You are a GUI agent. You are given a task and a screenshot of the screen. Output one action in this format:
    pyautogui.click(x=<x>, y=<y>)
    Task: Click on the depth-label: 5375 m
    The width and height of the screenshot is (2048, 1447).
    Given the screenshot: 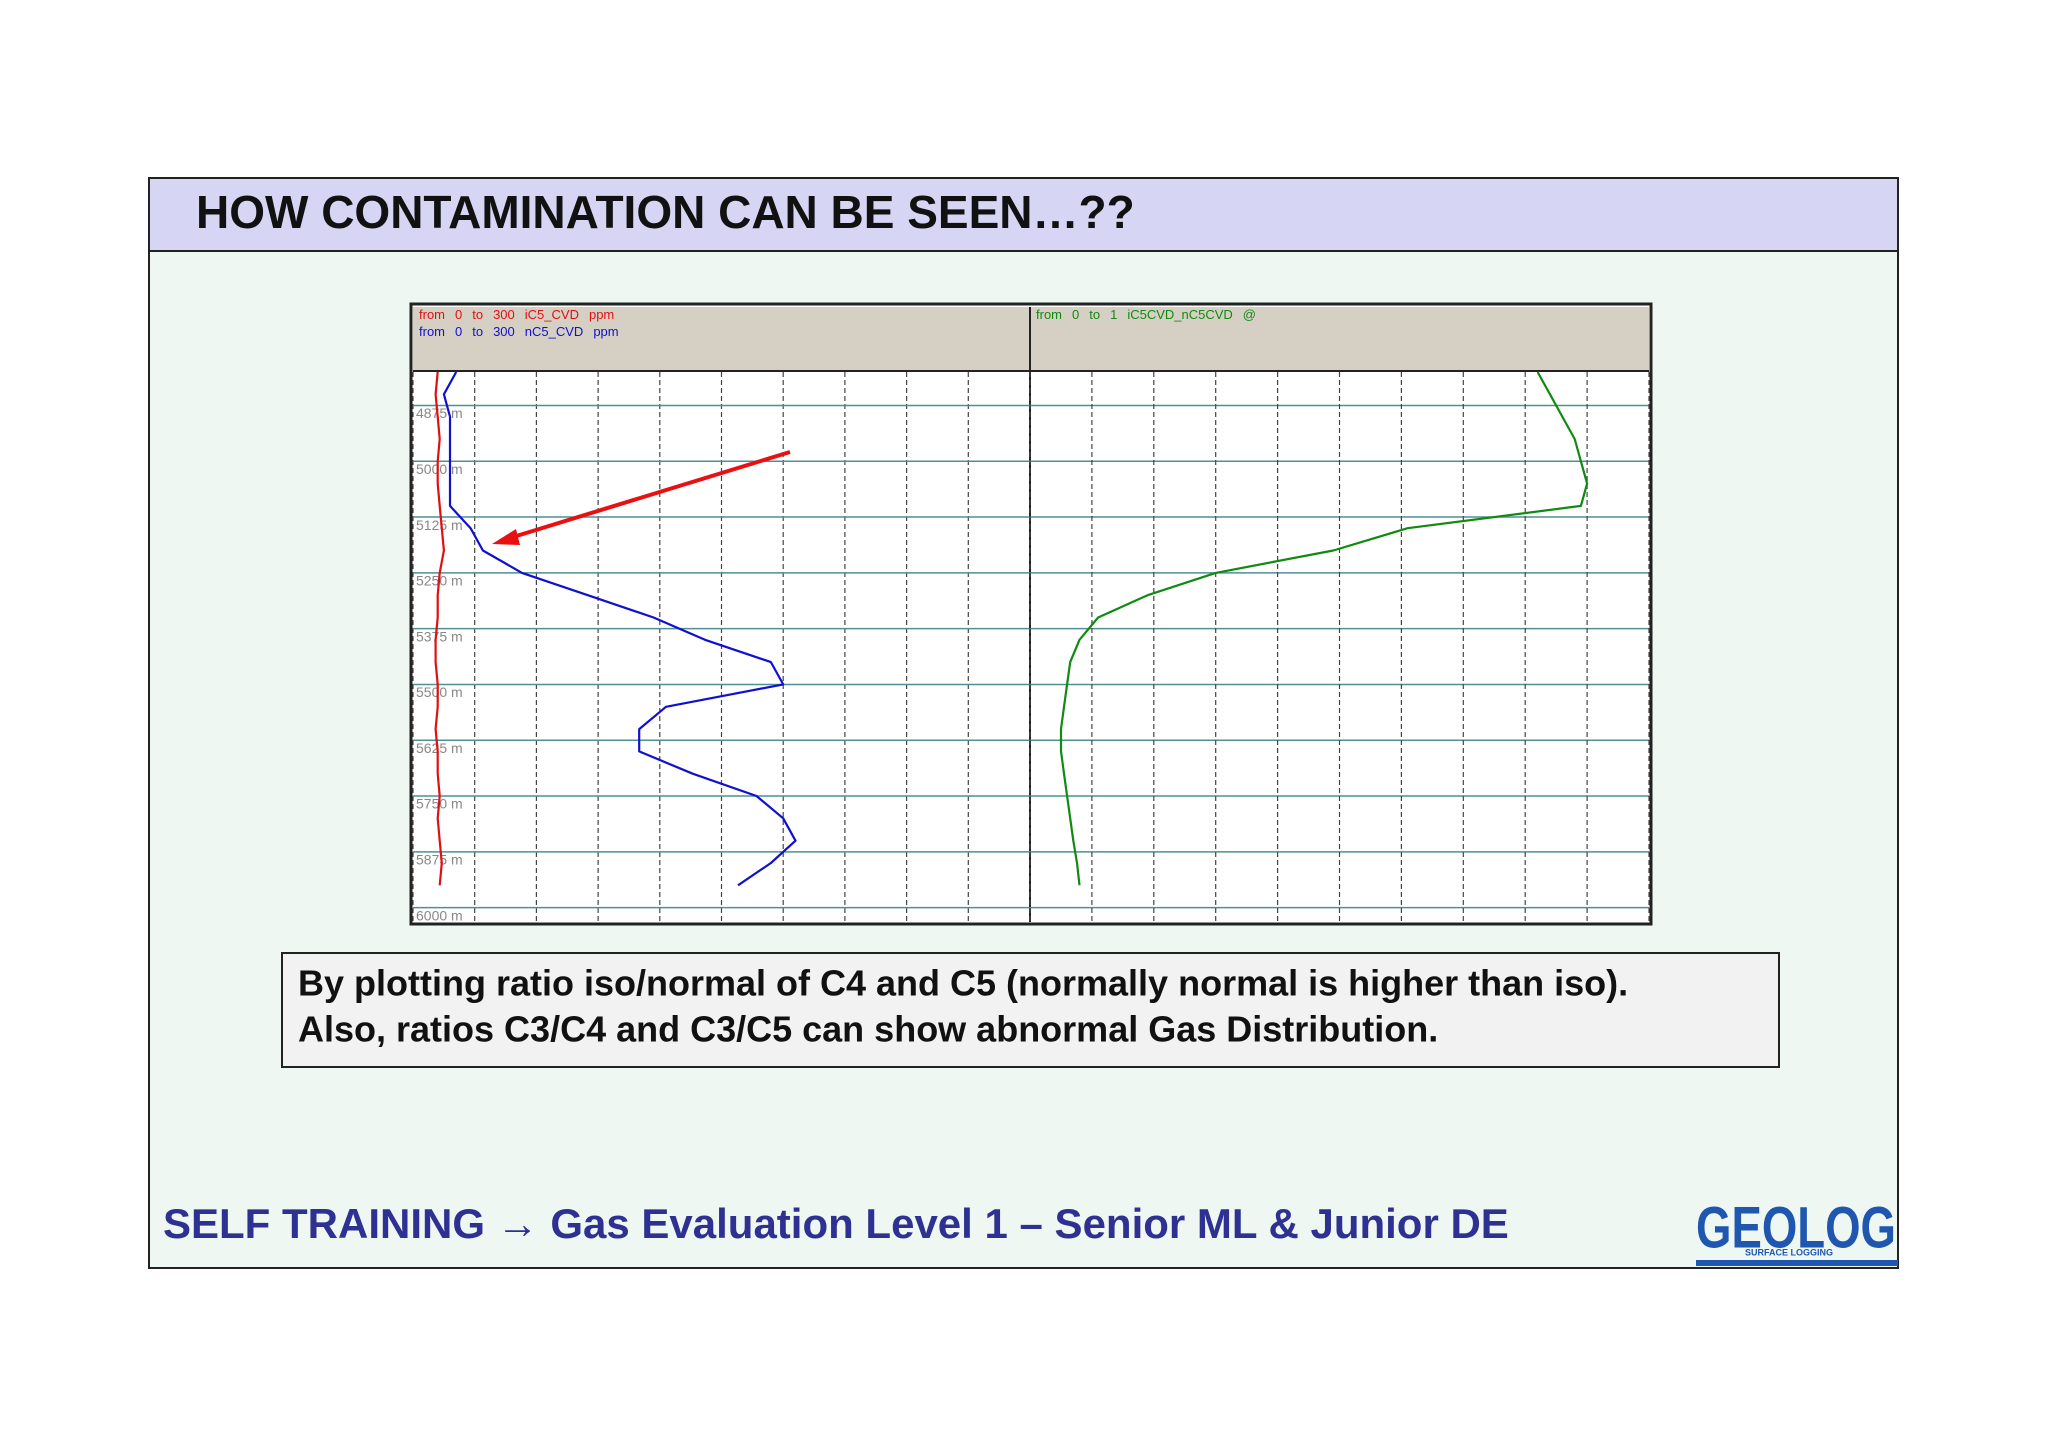 What is the action you would take?
    pyautogui.click(x=439, y=636)
    